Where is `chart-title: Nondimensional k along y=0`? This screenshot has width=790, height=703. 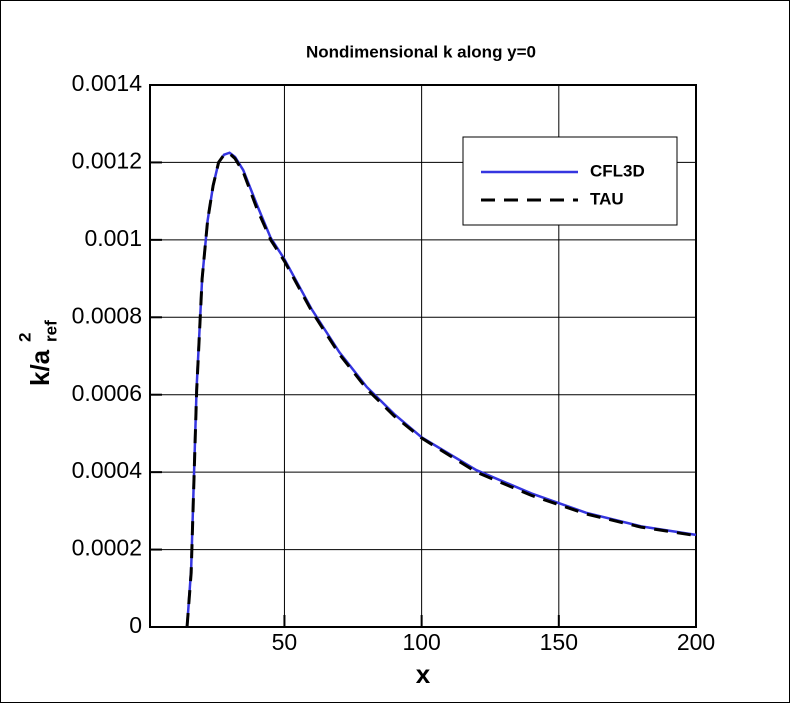
chart-title: Nondimensional k along y=0 is located at coordinates (421, 51).